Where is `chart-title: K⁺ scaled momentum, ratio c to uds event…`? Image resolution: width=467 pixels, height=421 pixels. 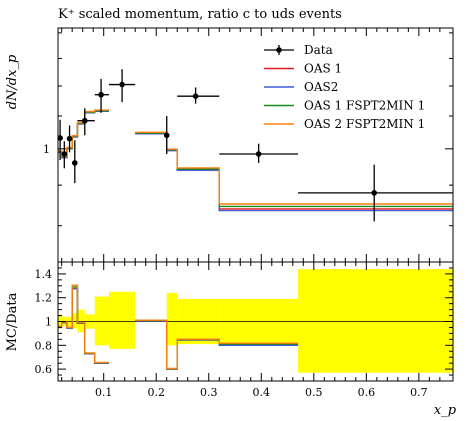 chart-title: K⁺ scaled momentum, ratio c to uds event… is located at coordinates (200, 14).